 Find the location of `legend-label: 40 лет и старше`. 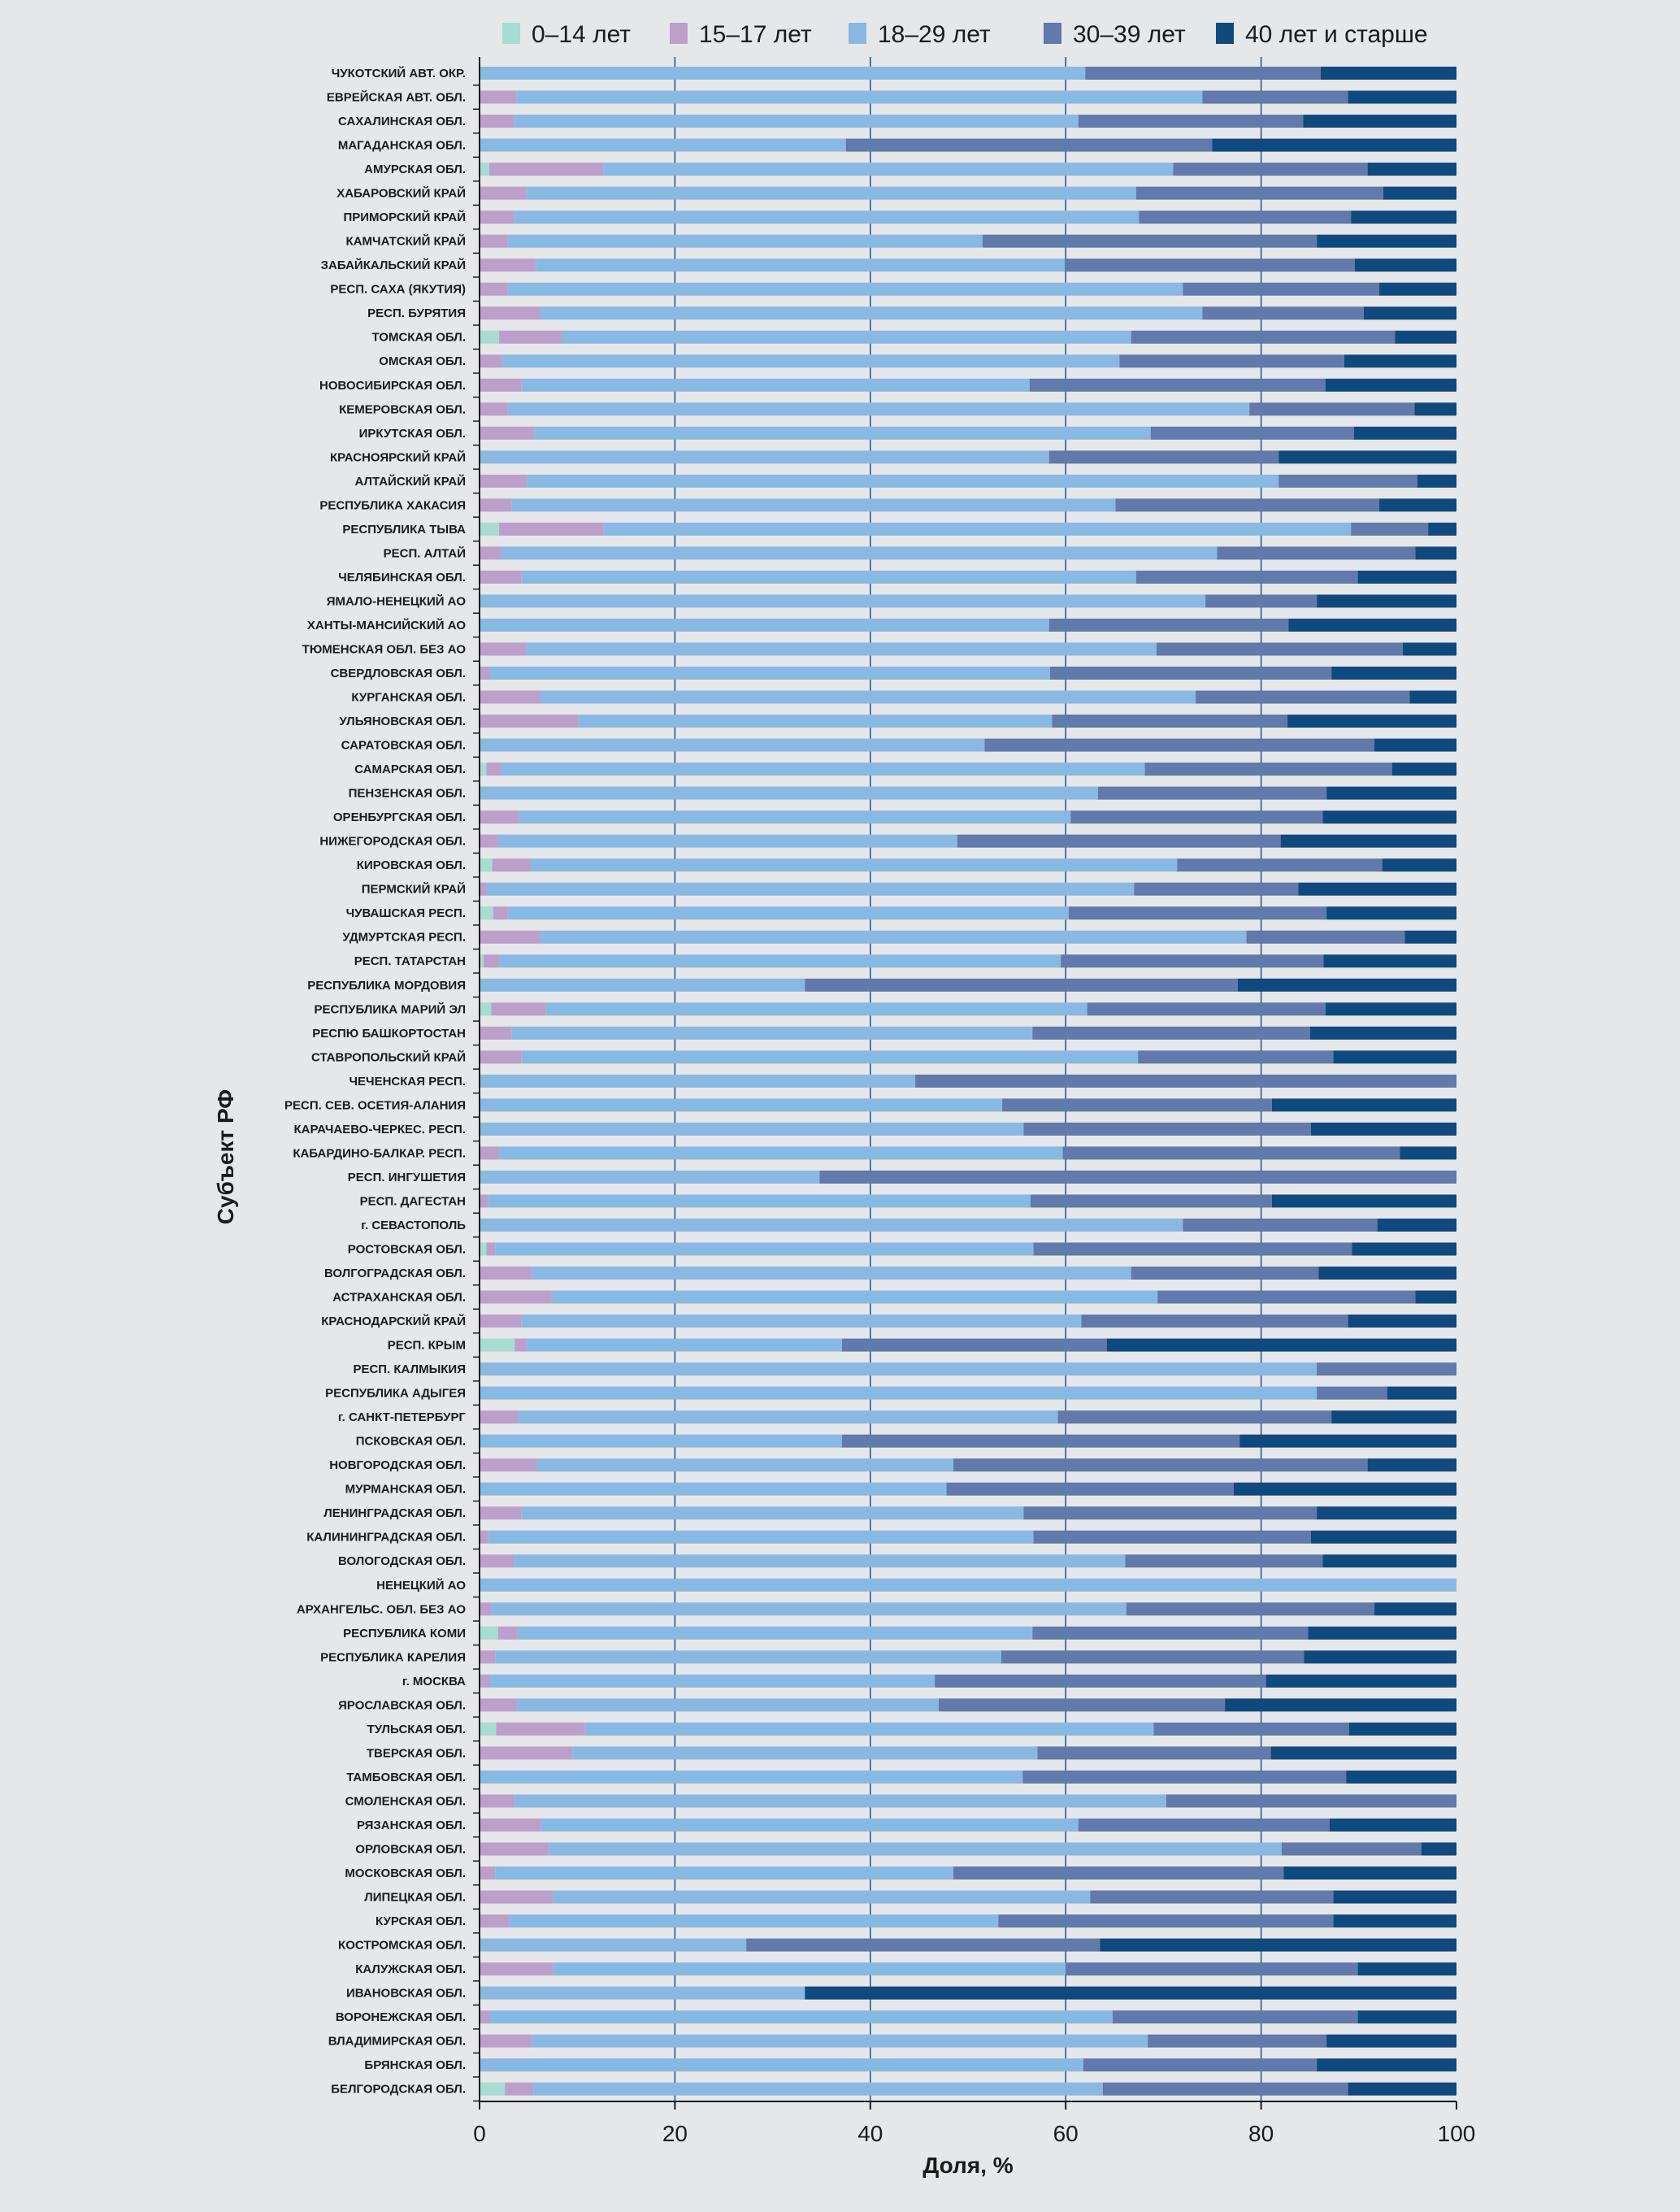

legend-label: 40 лет и старше is located at coordinates (1336, 34).